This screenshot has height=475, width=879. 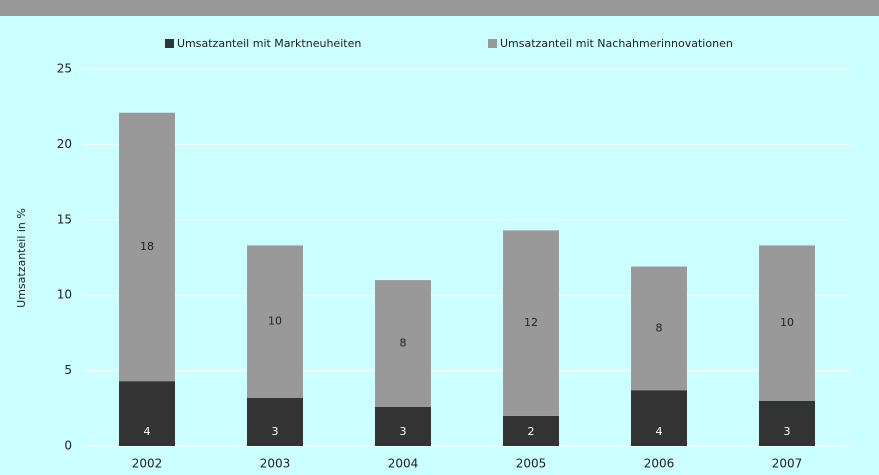 I want to click on y-tick-label: 0, so click(x=68, y=446).